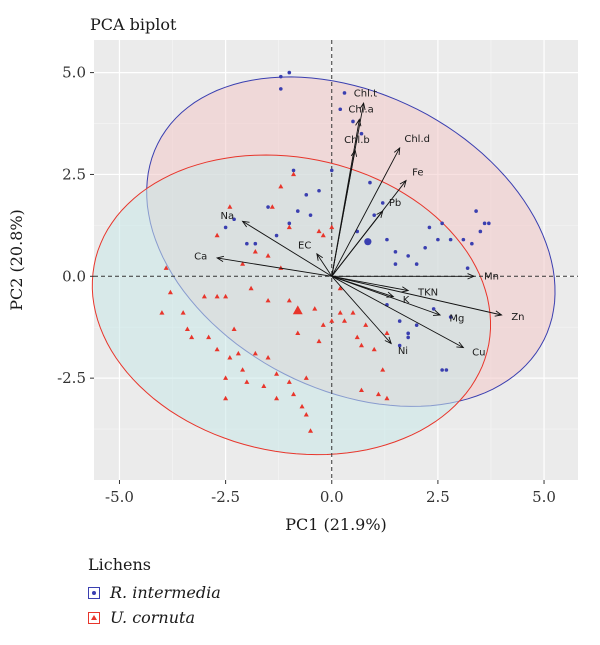 Image resolution: width=600 pixels, height=645 pixels. I want to click on loading-label: Ca, so click(200, 256).